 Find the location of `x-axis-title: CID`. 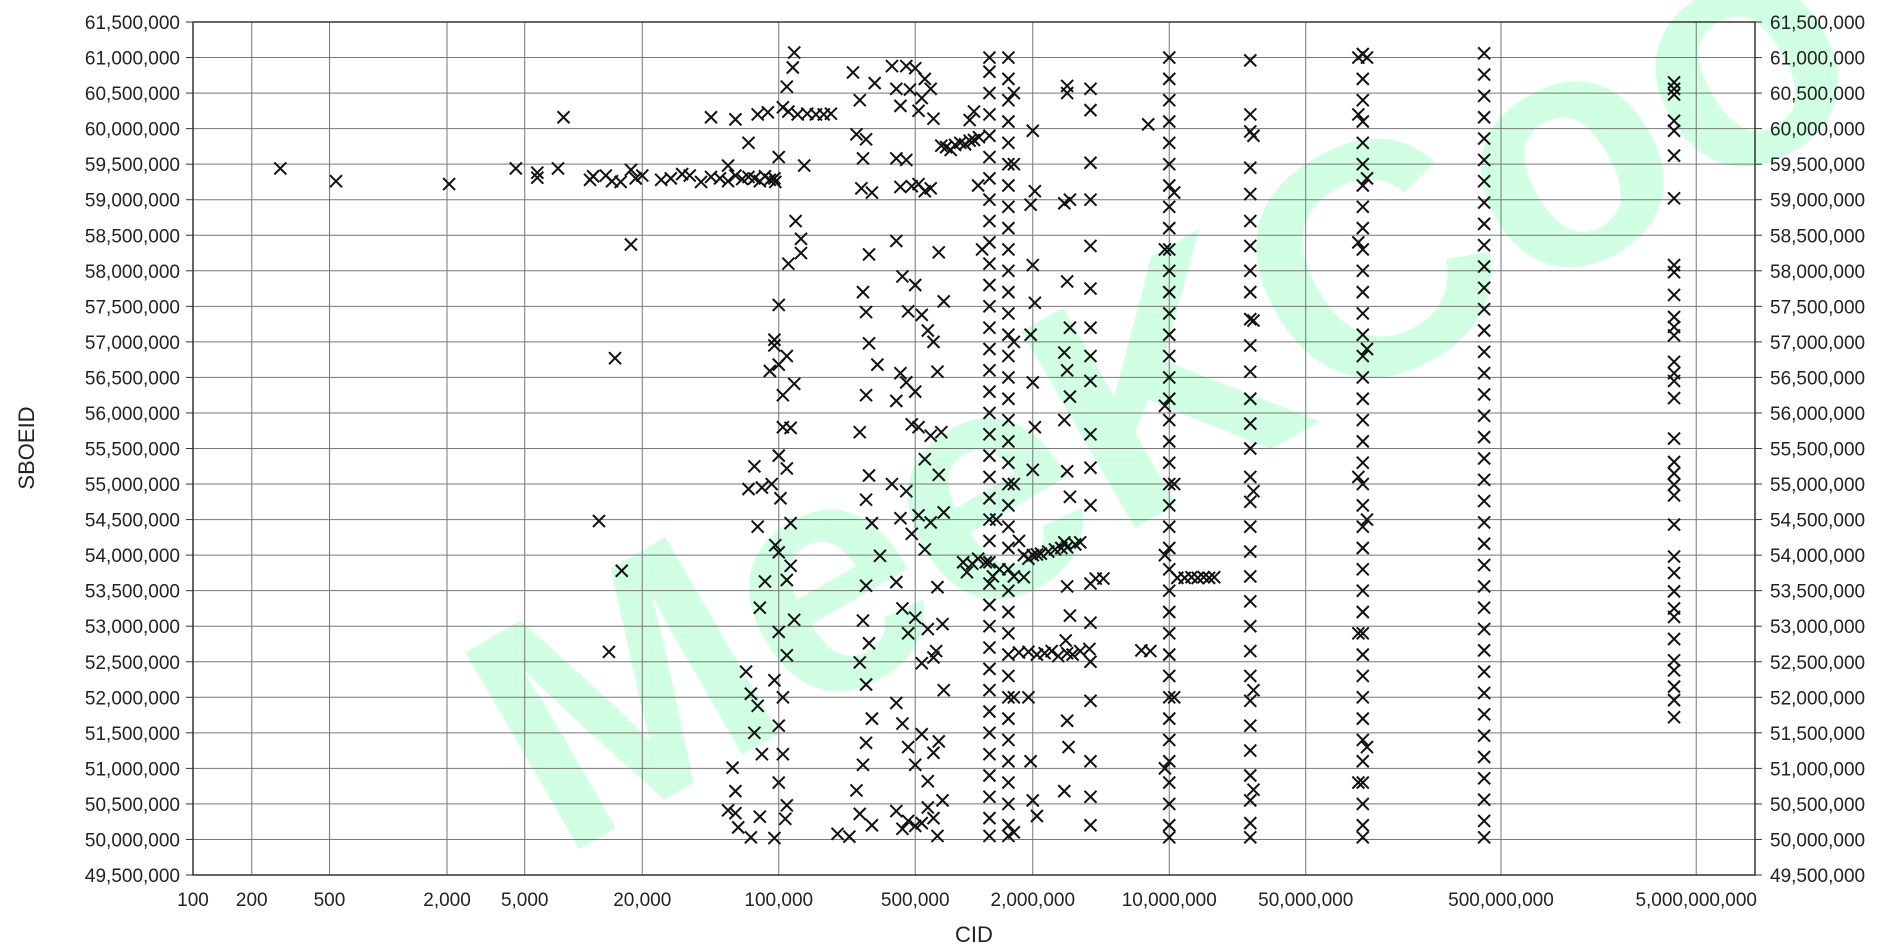

x-axis-title: CID is located at coordinates (974, 934).